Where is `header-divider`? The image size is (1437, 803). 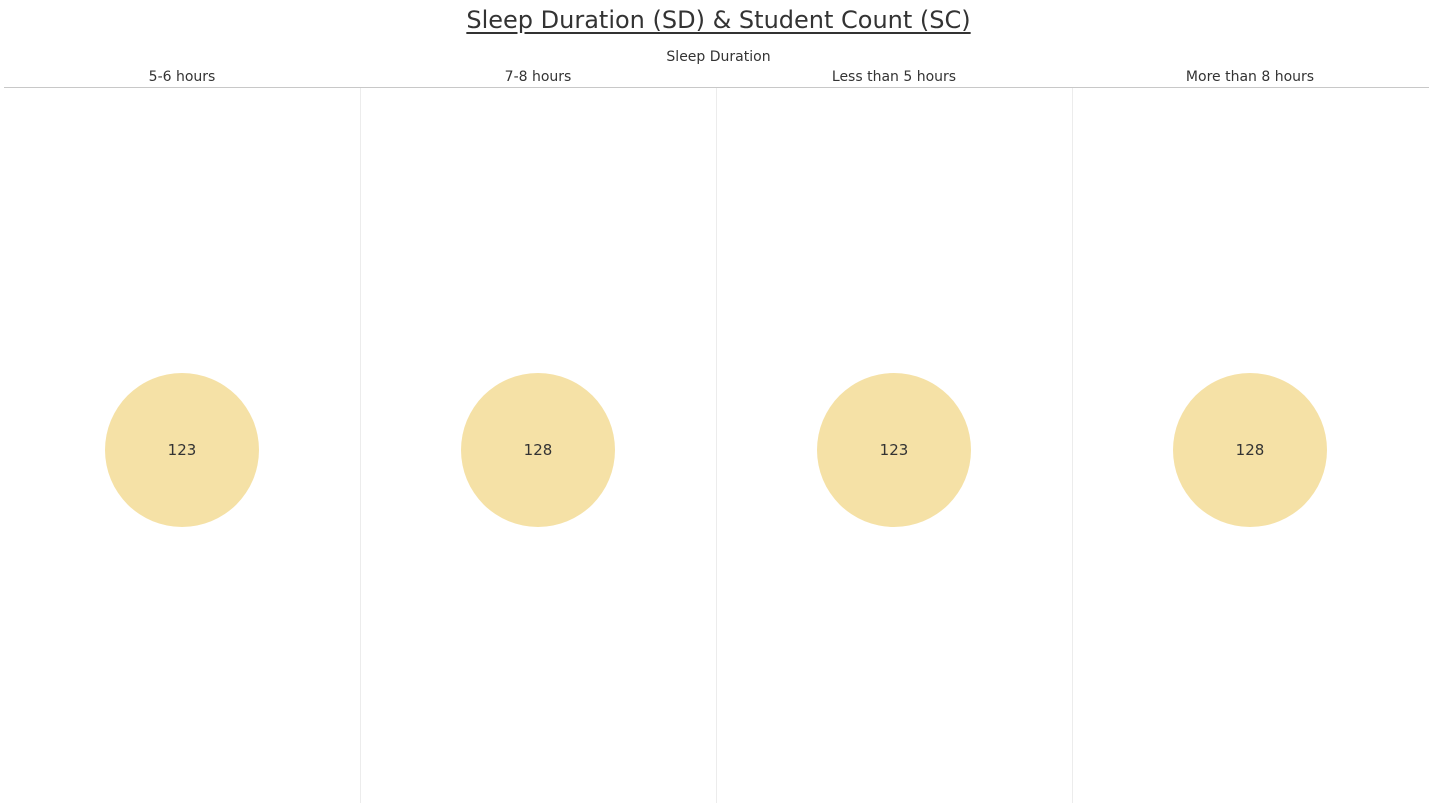 header-divider is located at coordinates (716, 87).